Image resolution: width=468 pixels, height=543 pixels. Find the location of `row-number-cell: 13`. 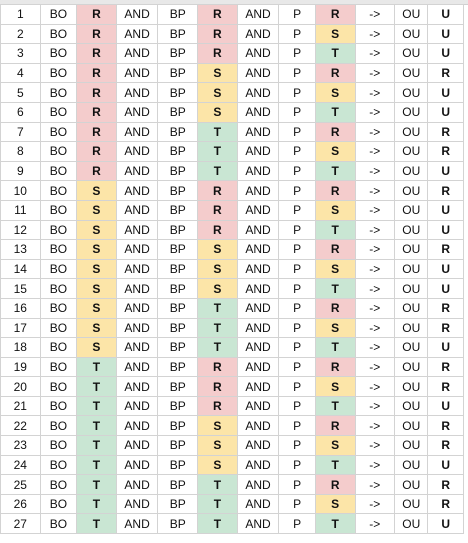

row-number-cell: 13 is located at coordinates (20, 249).